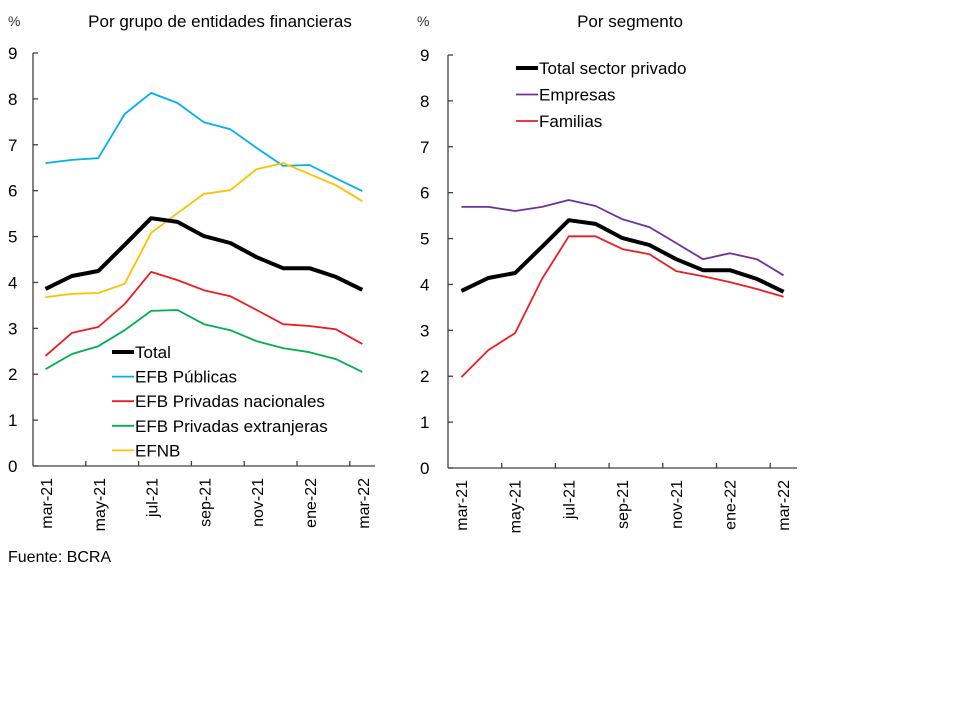  I want to click on chart-right-x-tick-label: mar-21, so click(462, 505).